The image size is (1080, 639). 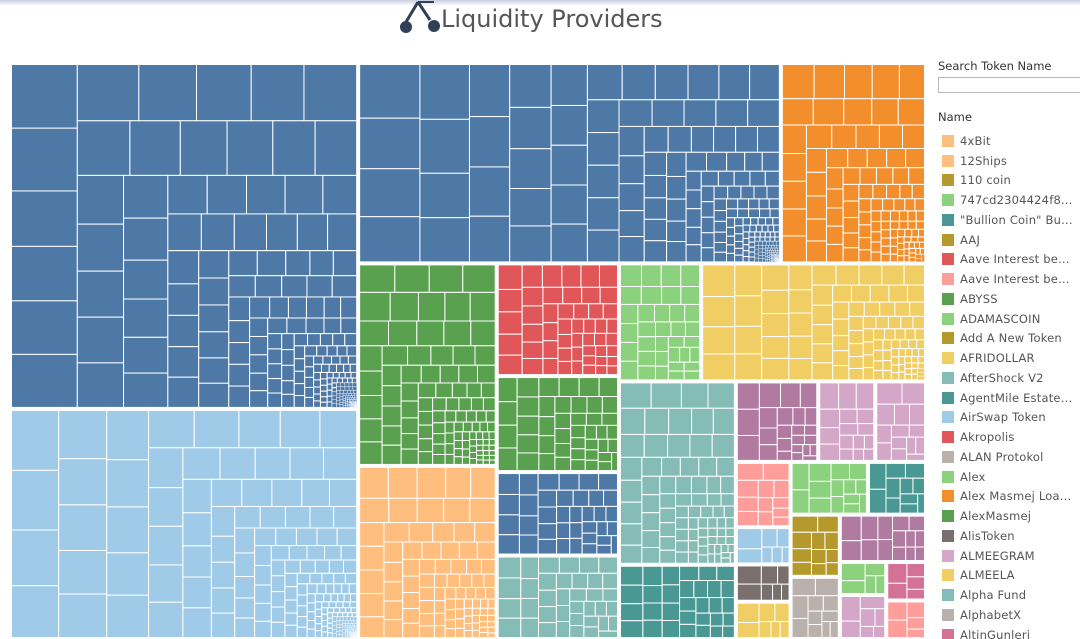 What do you see at coordinates (815, 545) in the screenshot?
I see `treemap-group` at bounding box center [815, 545].